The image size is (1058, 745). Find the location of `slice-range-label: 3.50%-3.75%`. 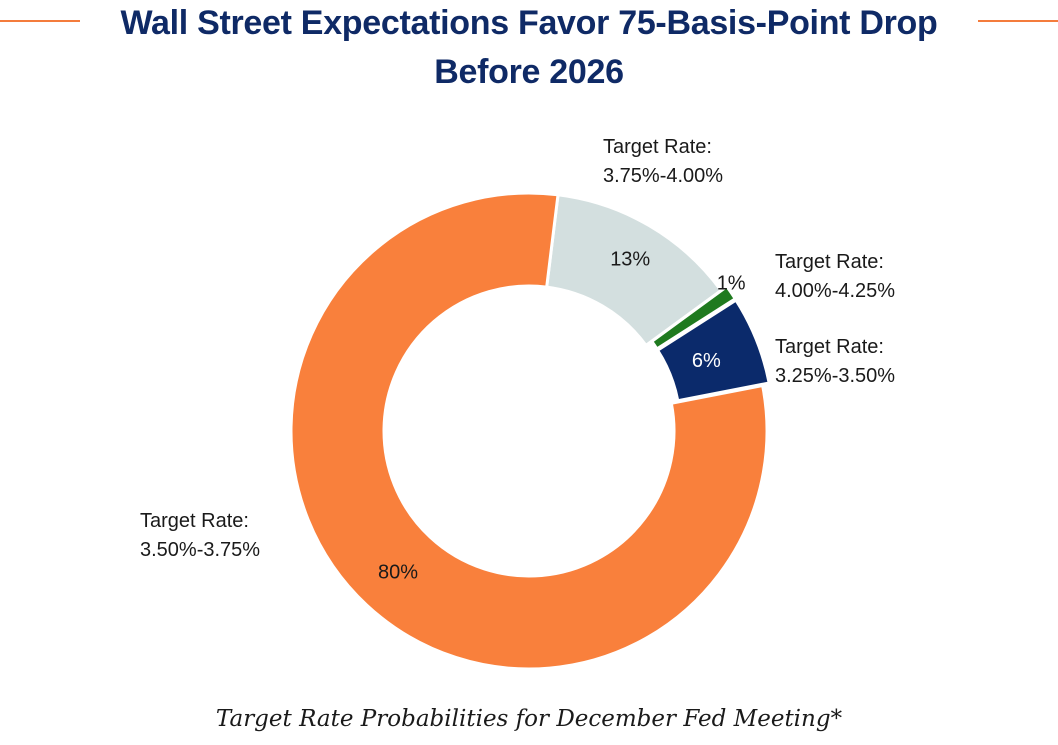

slice-range-label: 3.50%-3.75% is located at coordinates (200, 550).